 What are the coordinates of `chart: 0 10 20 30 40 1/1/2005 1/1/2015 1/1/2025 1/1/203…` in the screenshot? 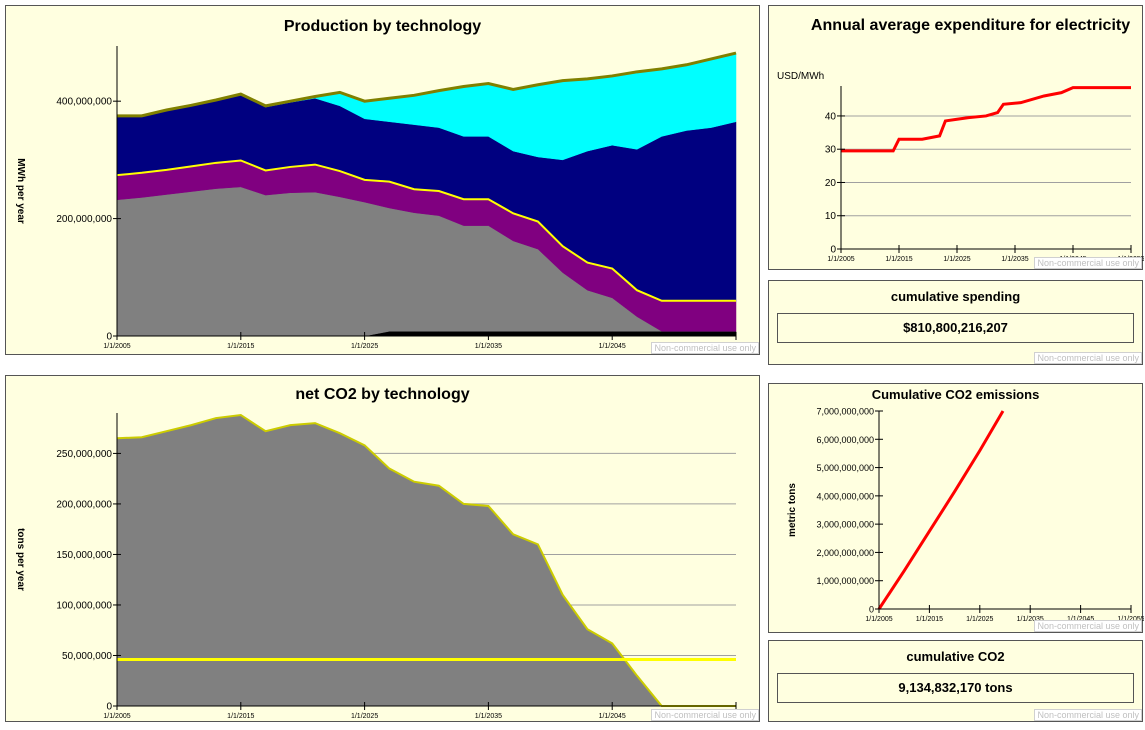 It's located at (960, 167).